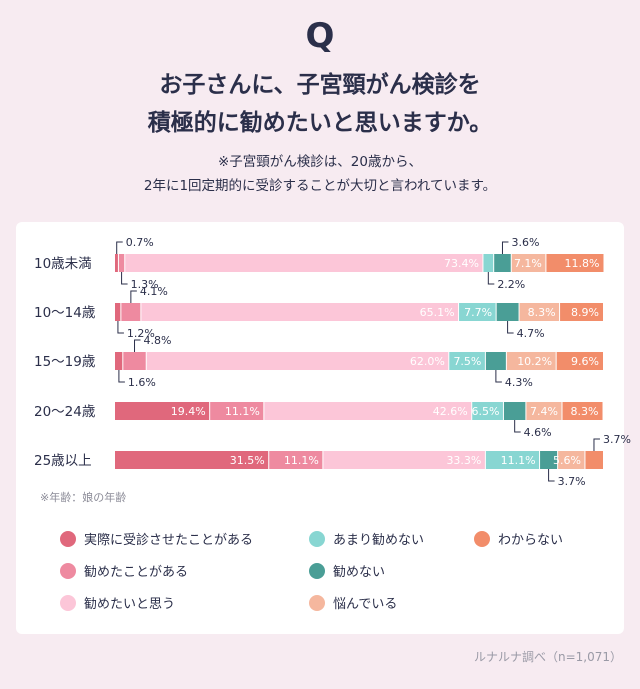 The height and width of the screenshot is (689, 640). What do you see at coordinates (145, 284) in the screenshot?
I see `value-label: 1.3%` at bounding box center [145, 284].